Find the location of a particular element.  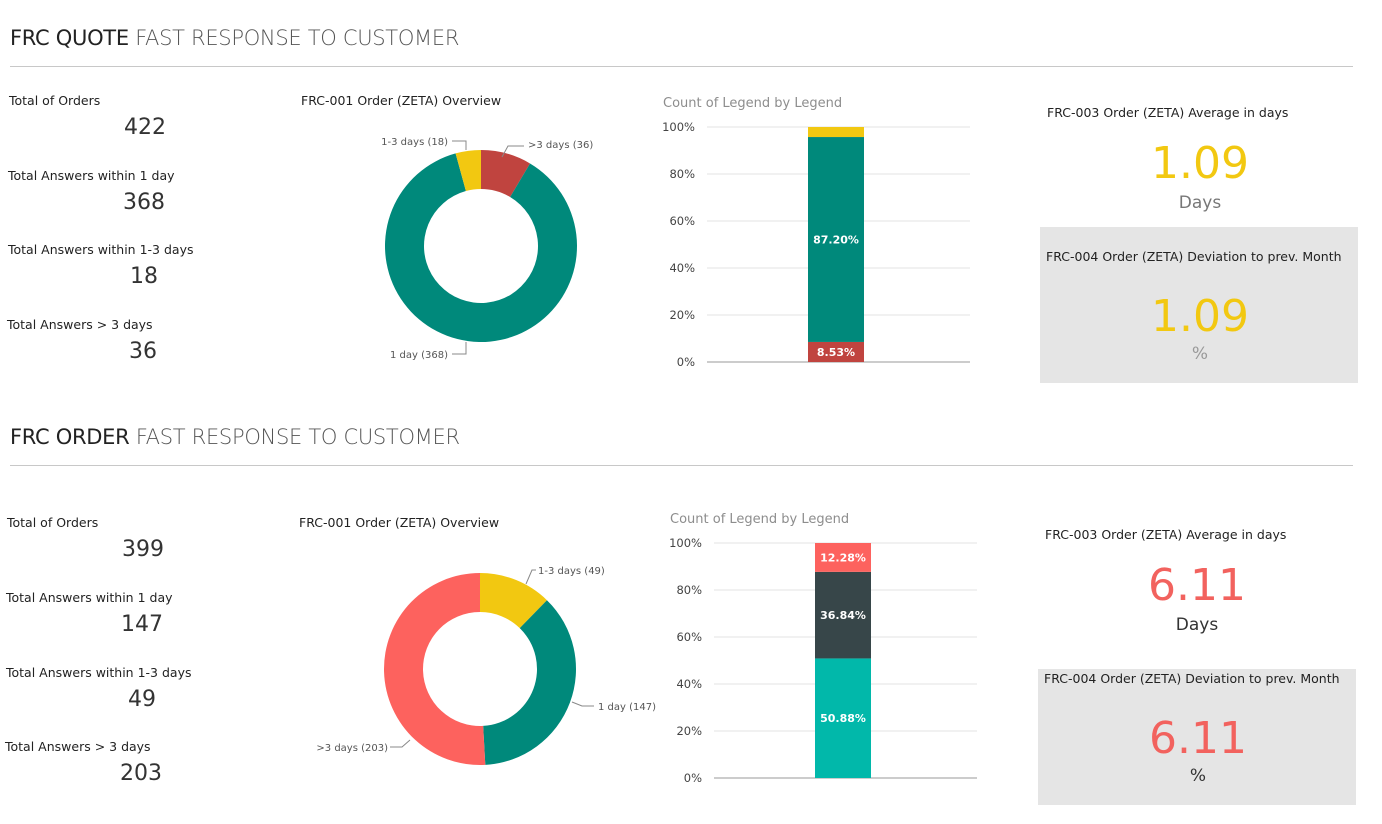

kpi-within-1-3-days-value: 18 is located at coordinates (144, 276).